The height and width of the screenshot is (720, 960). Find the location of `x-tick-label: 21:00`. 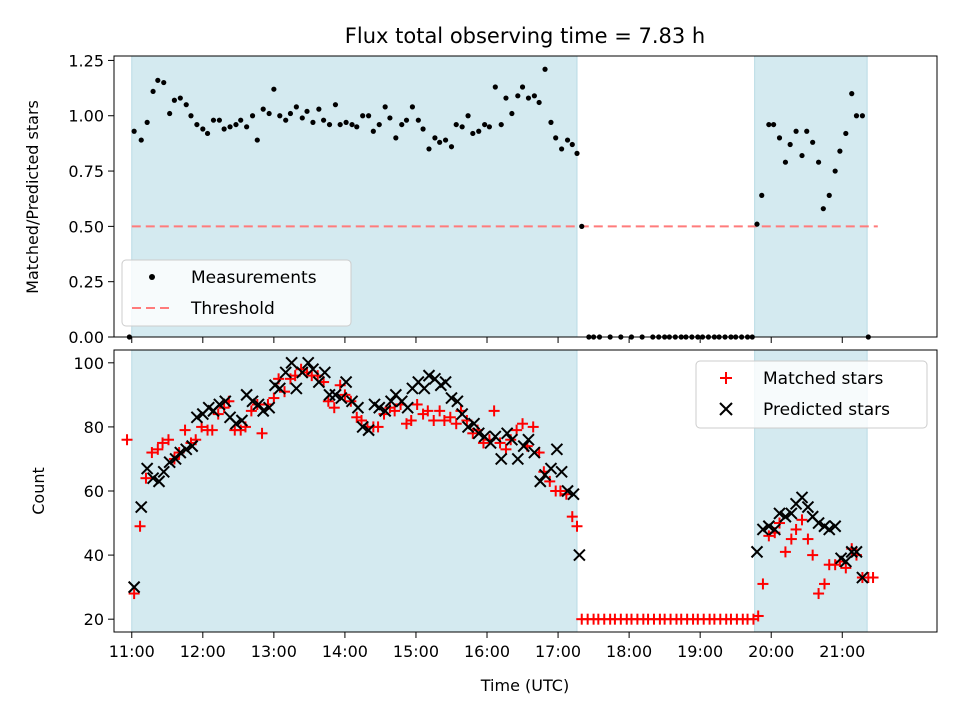

x-tick-label: 21:00 is located at coordinates (842, 651).